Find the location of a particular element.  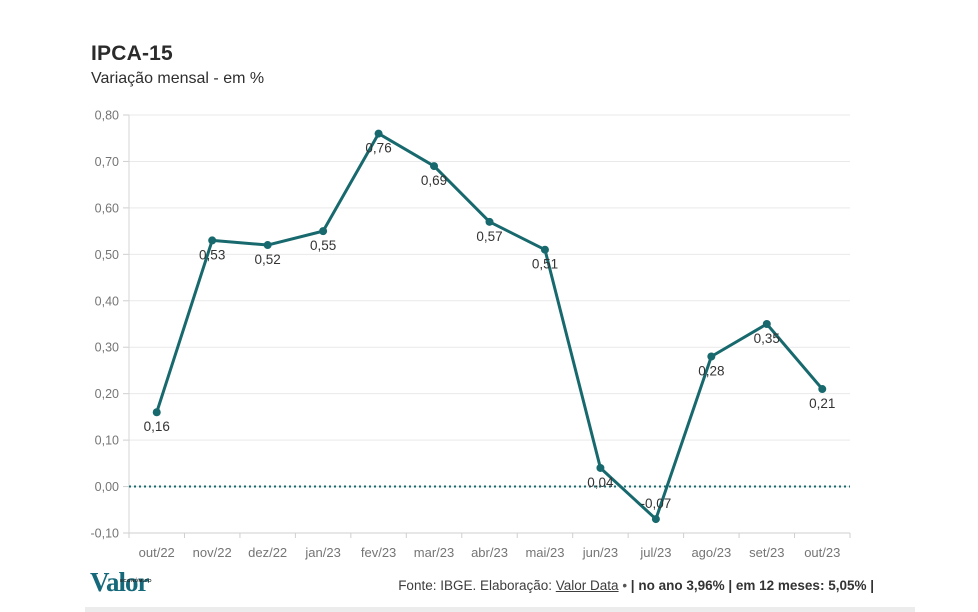

source-prefix: Fonte: IBGE. Elaboração: is located at coordinates (477, 585).